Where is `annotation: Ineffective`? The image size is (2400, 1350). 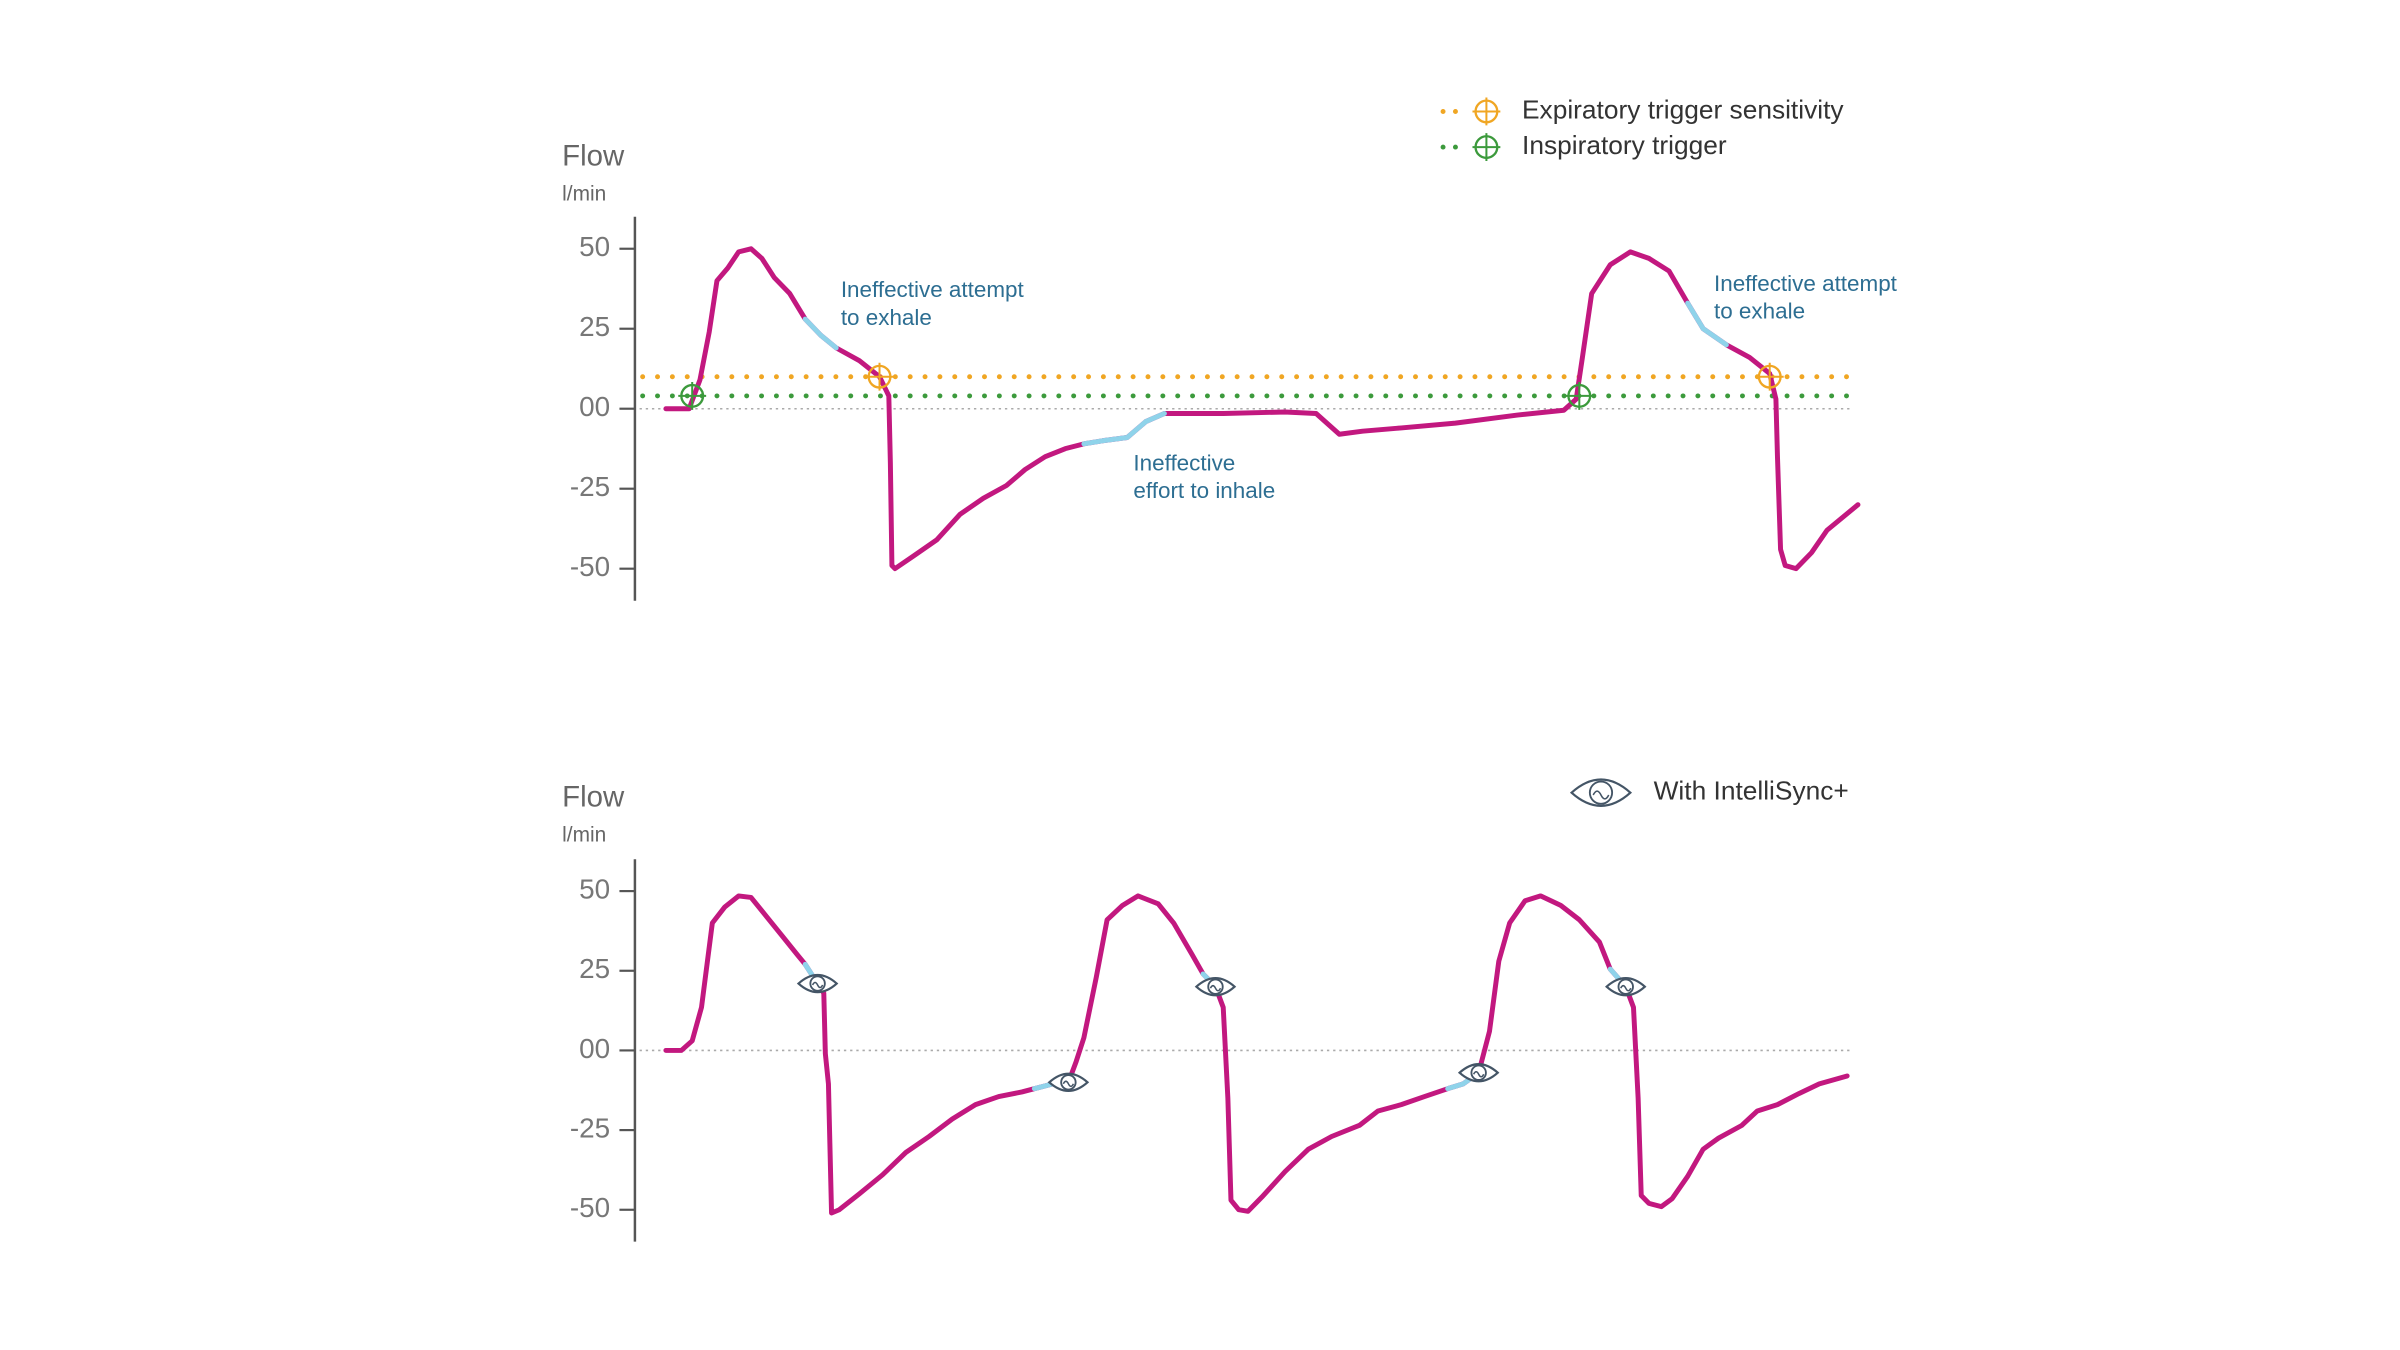
annotation: Ineffective is located at coordinates (1184, 462).